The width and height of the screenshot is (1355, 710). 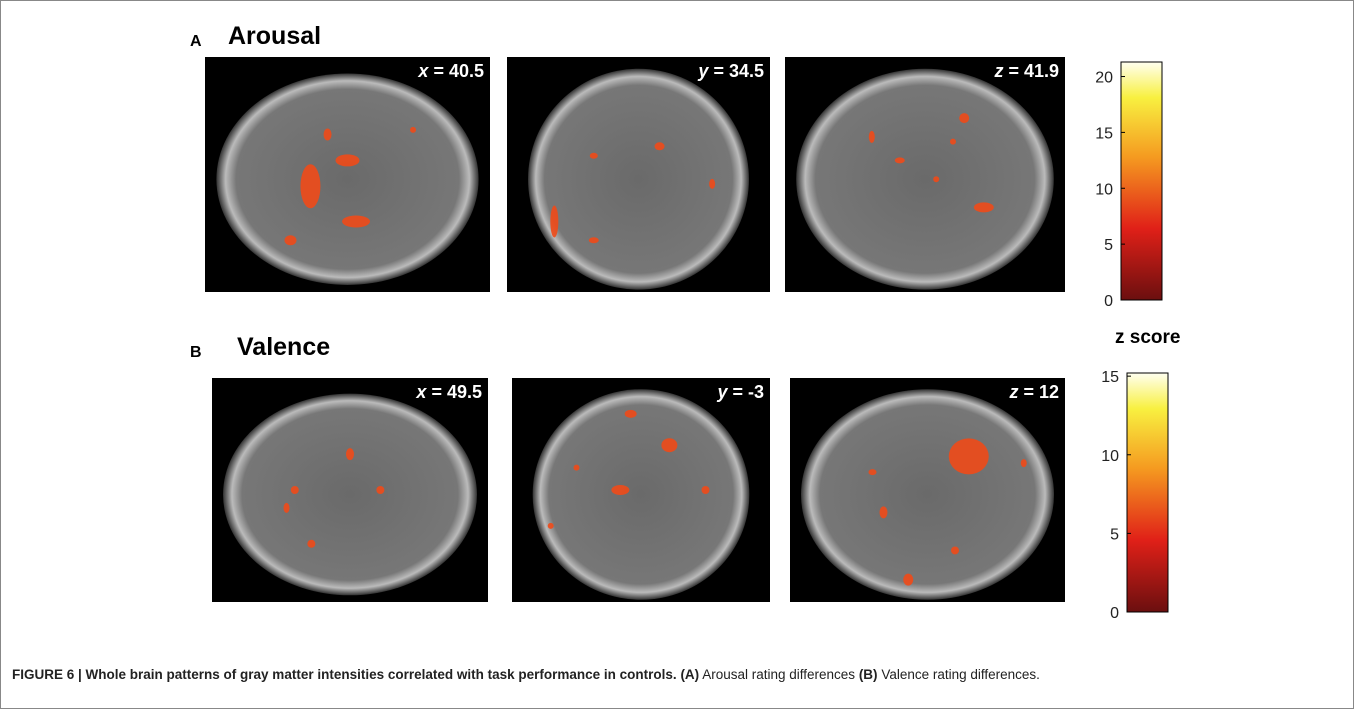 I want to click on slice-coordinate: x = 49.5, so click(x=448, y=392).